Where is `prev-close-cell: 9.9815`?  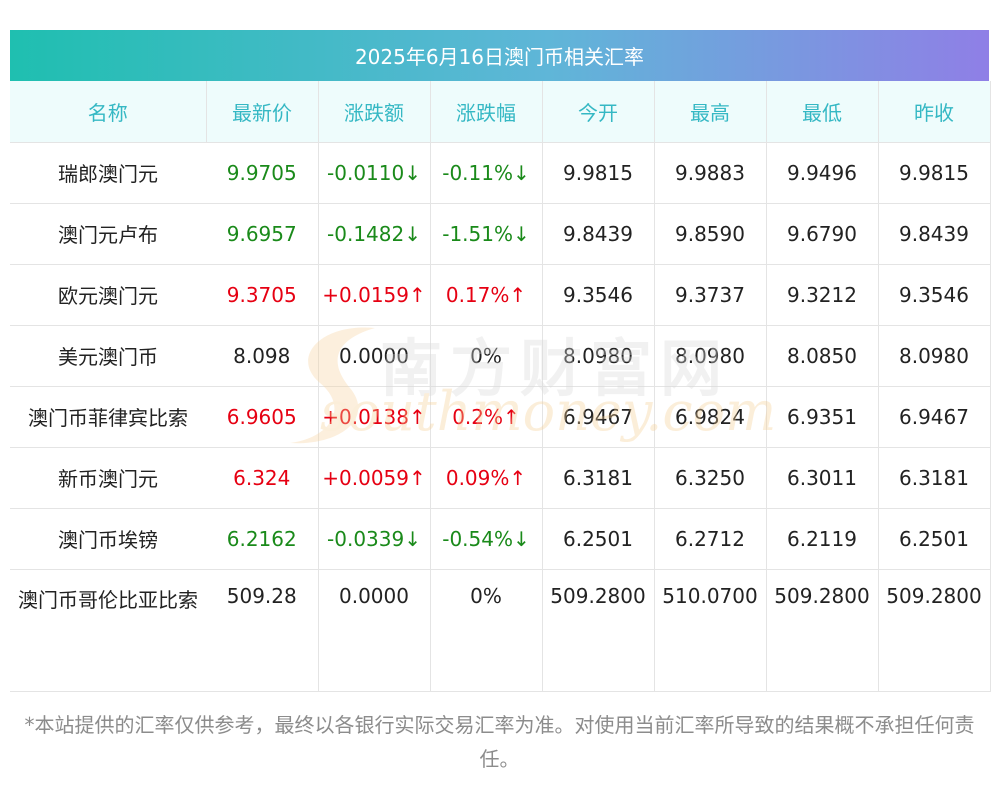 prev-close-cell: 9.9815 is located at coordinates (934, 173).